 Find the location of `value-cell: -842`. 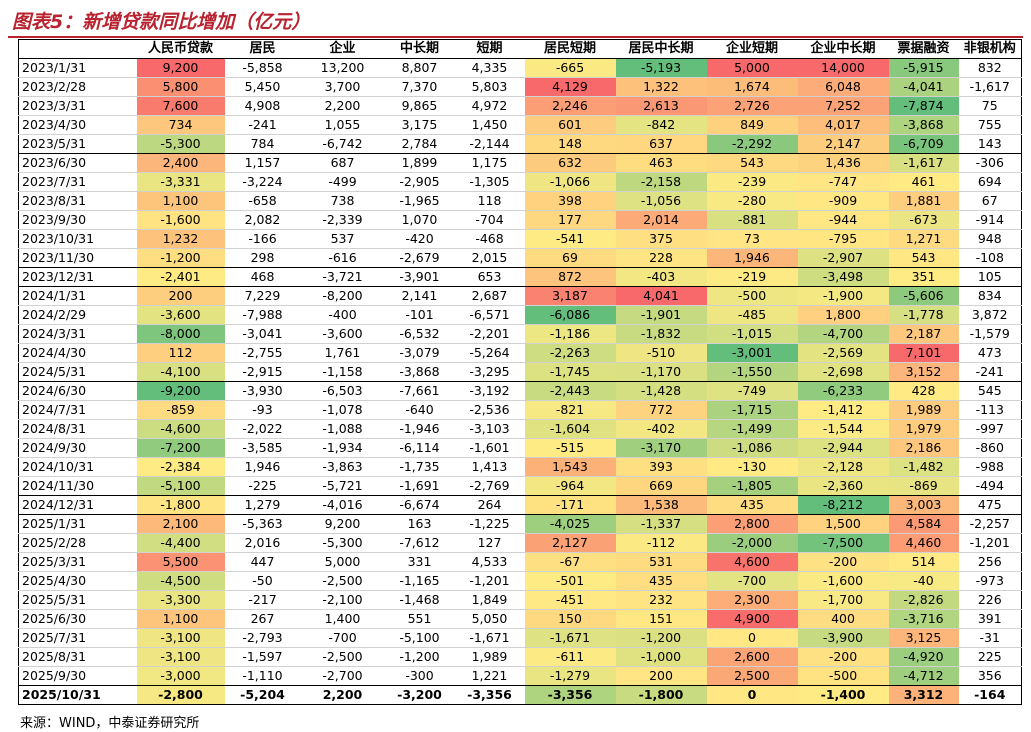

value-cell: -842 is located at coordinates (661, 125).